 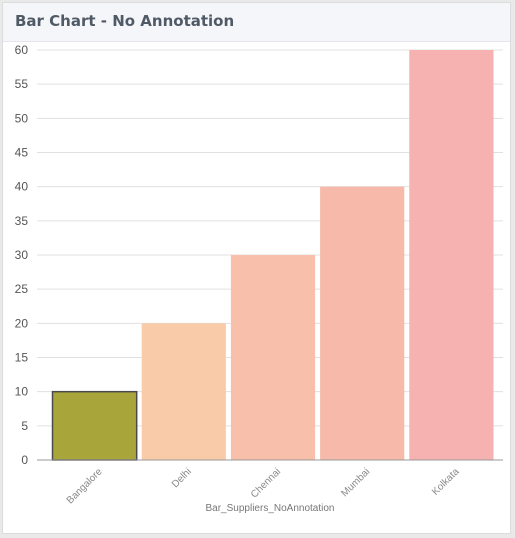 I want to click on x-axis-ticks: Bangalore Delhi Chennai Mumbai Kolkata, so click(x=263, y=486).